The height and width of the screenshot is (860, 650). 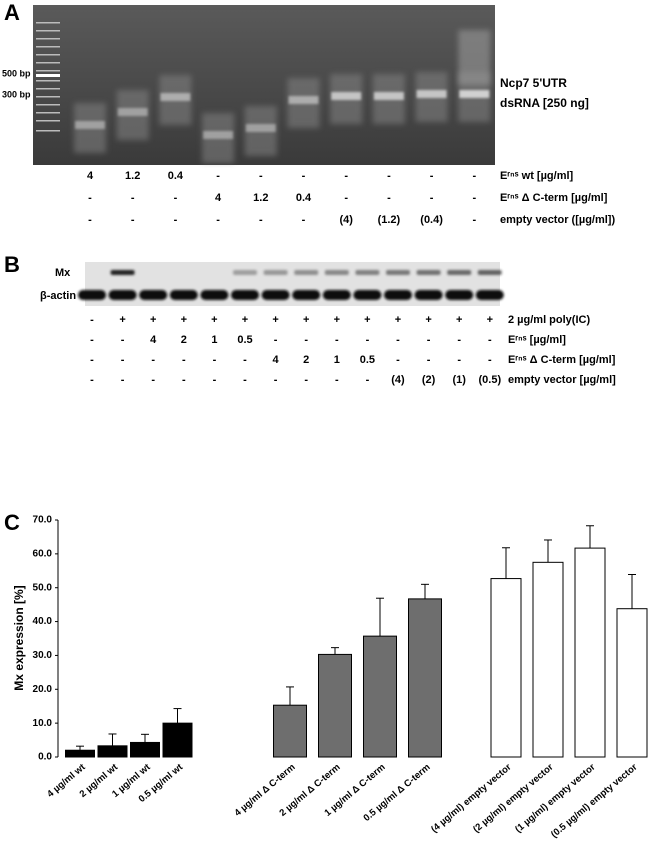 What do you see at coordinates (544, 103) in the screenshot?
I see `annotation: dsRNA [250 ng]` at bounding box center [544, 103].